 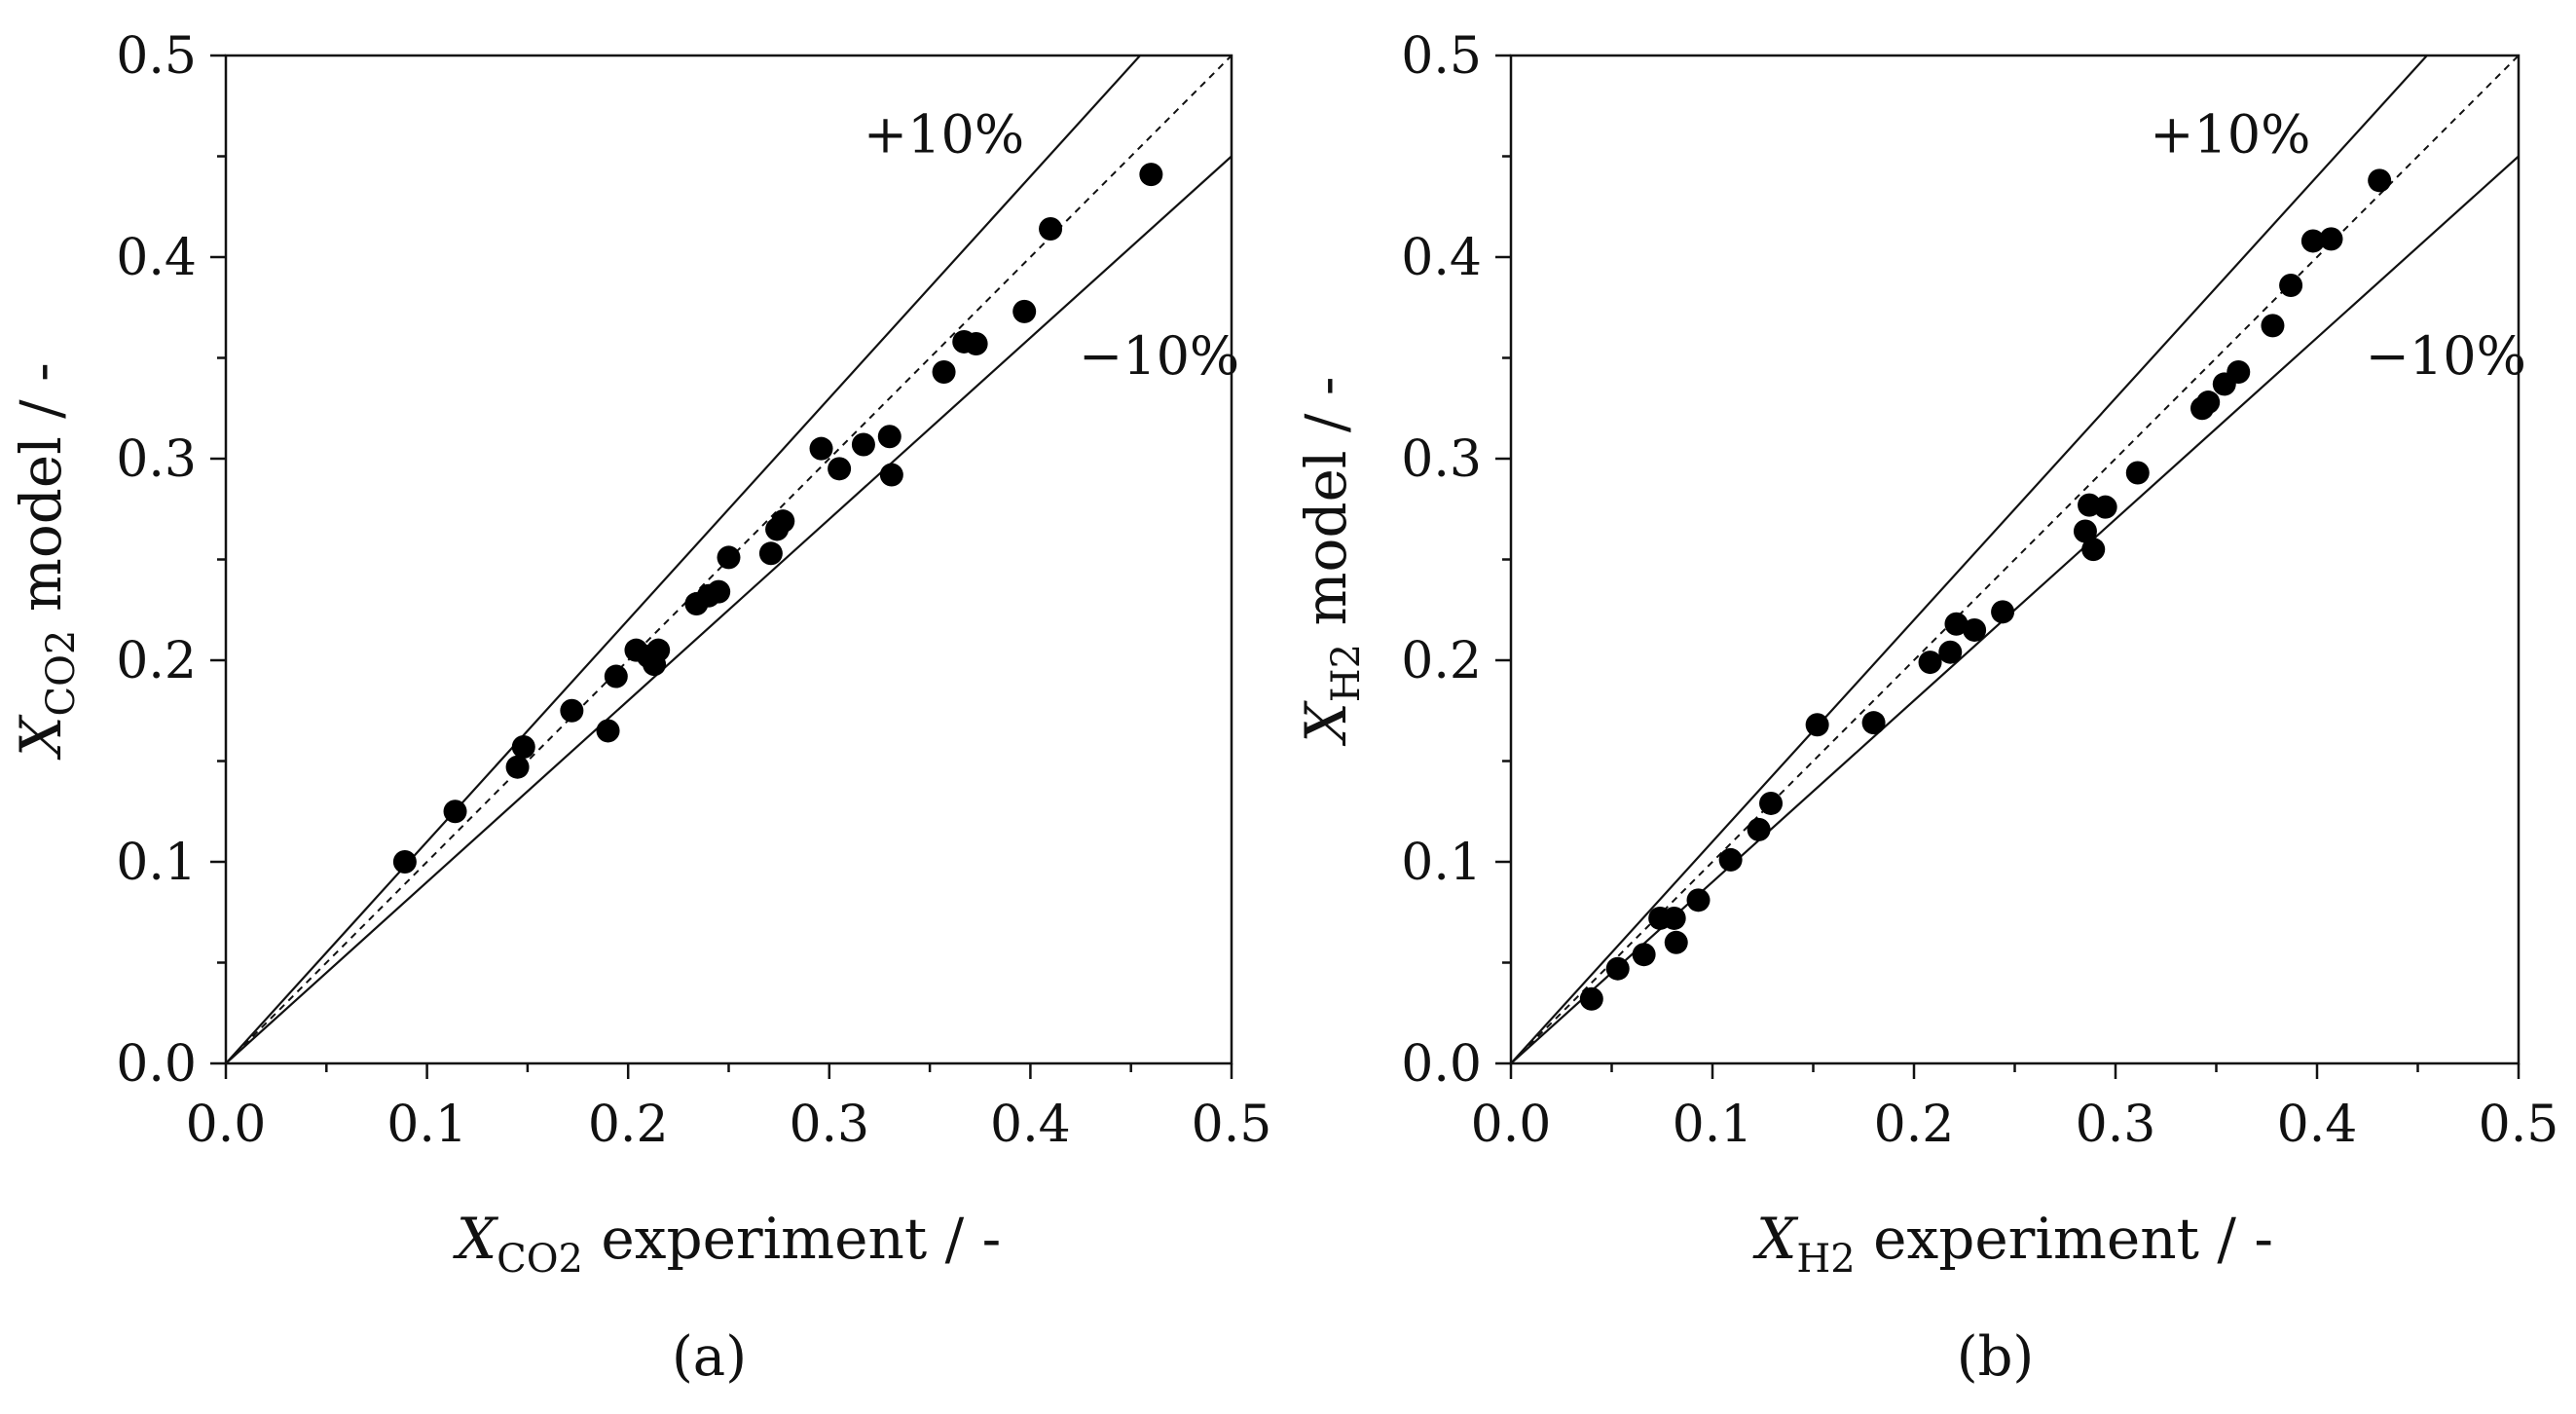 I want to click on panel-label: (a), so click(x=709, y=1357).